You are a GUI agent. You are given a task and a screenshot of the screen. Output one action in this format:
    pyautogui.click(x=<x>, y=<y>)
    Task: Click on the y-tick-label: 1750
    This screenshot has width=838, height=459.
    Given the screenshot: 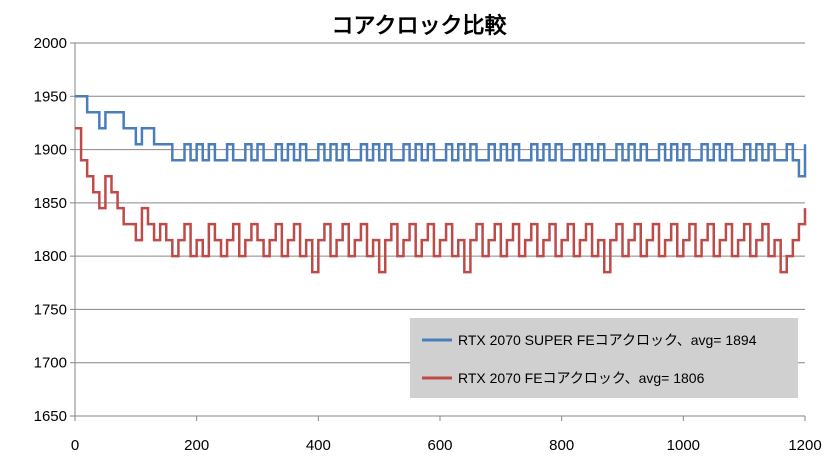 What is the action you would take?
    pyautogui.click(x=50, y=309)
    